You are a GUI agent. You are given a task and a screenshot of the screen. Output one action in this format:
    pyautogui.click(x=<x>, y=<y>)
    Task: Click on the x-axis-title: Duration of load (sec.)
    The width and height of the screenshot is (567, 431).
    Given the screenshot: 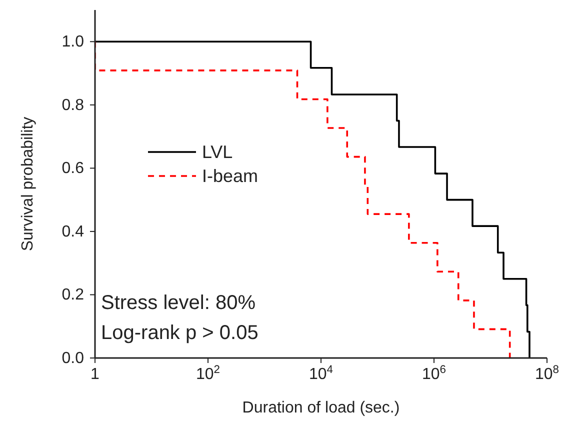 What is the action you would take?
    pyautogui.click(x=321, y=407)
    